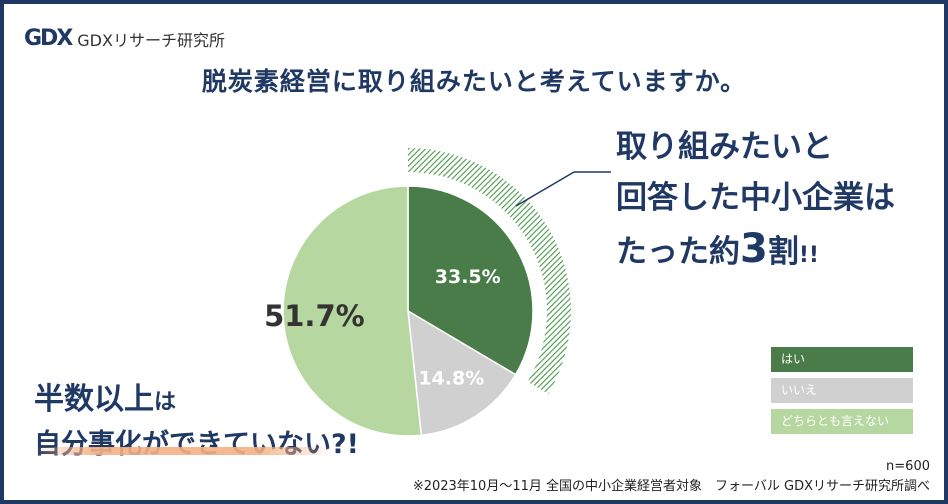  What do you see at coordinates (808, 255) in the screenshot?
I see `callout-exclamation: !!` at bounding box center [808, 255].